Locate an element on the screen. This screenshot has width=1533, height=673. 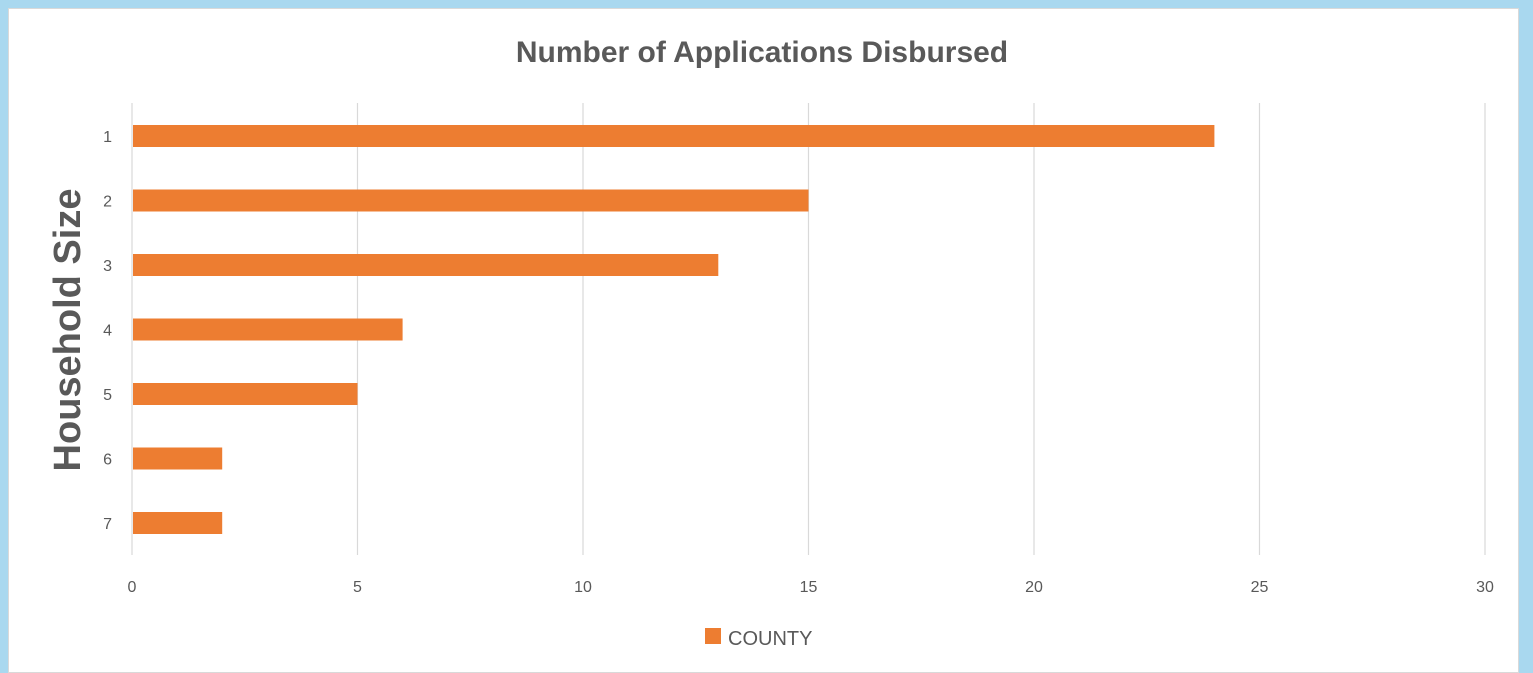
y-tick-label: 4 is located at coordinates (107, 331).